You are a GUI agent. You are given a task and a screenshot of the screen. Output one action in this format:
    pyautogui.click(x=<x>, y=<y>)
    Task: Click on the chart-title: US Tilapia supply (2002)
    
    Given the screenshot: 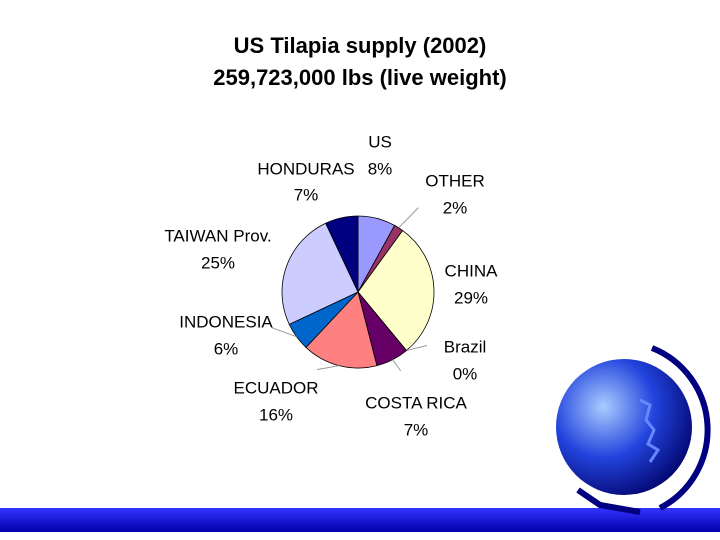 What is the action you would take?
    pyautogui.click(x=360, y=45)
    